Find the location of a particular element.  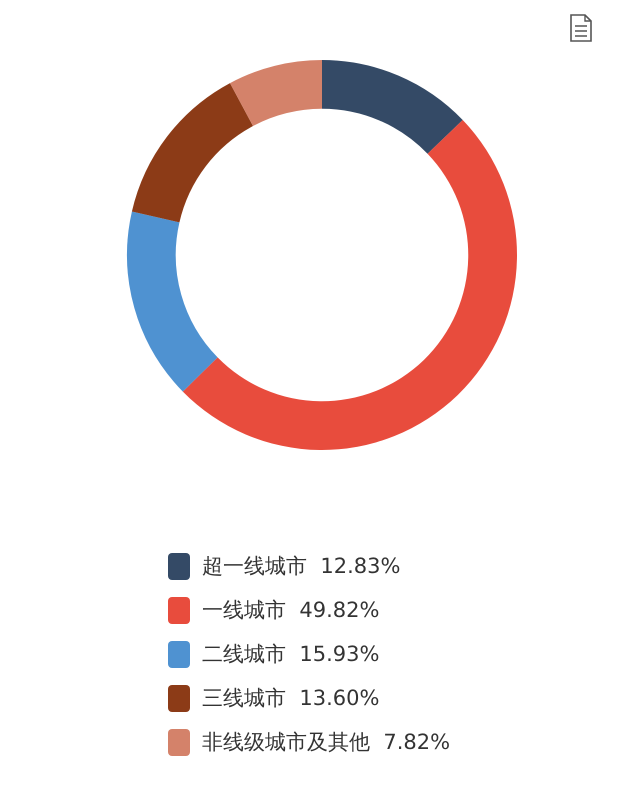

legend-label: 非线级城市及其他 7.82% is located at coordinates (326, 742).